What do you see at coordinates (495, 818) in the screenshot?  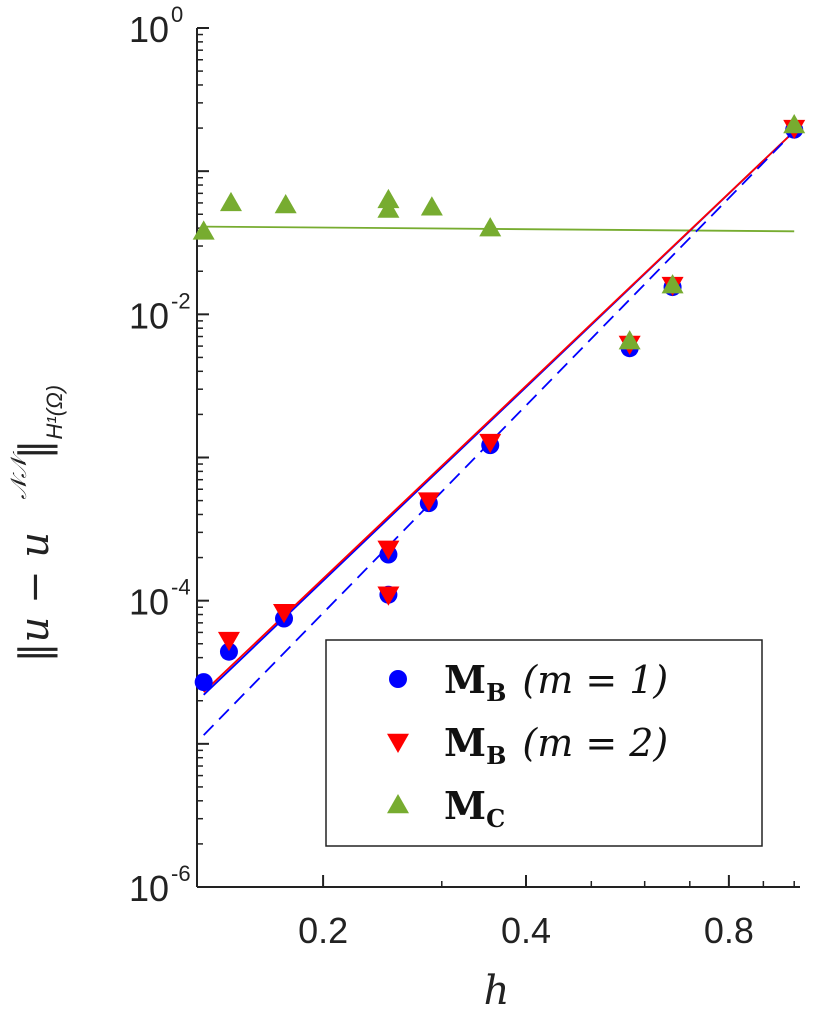 I see `legend-label-sub: C` at bounding box center [495, 818].